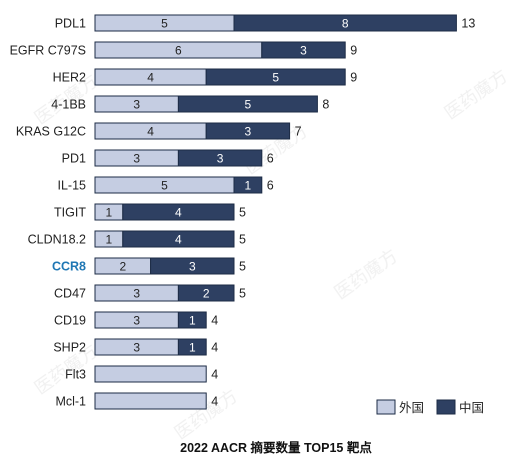  What do you see at coordinates (70, 213) in the screenshot?
I see `category-label: TIGIT` at bounding box center [70, 213].